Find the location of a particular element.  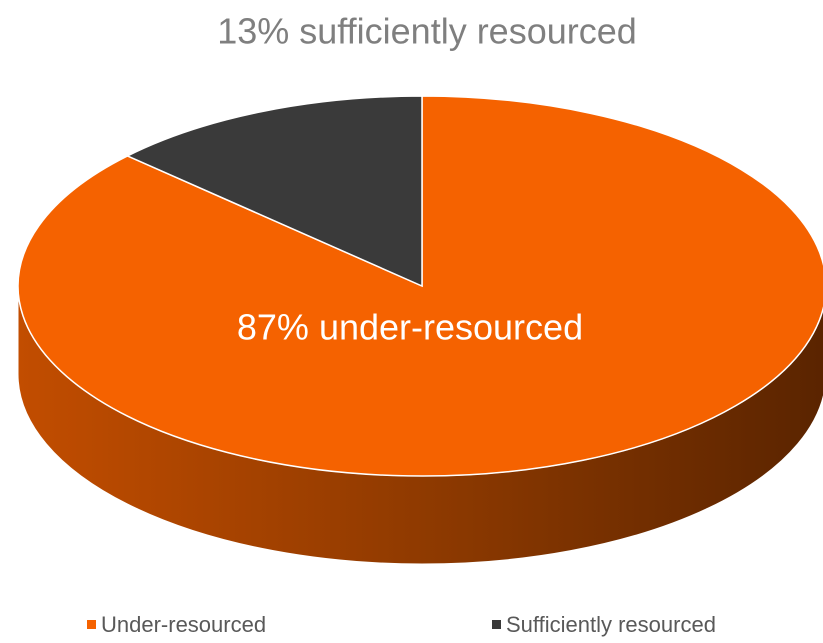

legend-label: Sufficiently resourced is located at coordinates (611, 624).